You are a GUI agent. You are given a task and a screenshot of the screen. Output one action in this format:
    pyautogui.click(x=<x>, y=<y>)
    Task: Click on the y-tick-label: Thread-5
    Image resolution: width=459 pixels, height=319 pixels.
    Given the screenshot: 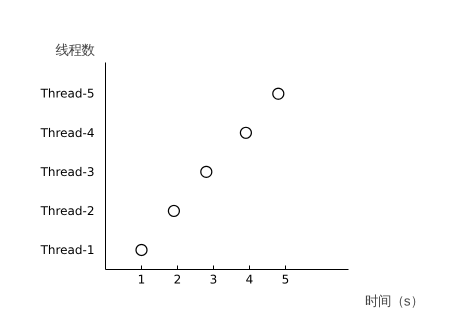 What is the action you would take?
    pyautogui.click(x=67, y=93)
    